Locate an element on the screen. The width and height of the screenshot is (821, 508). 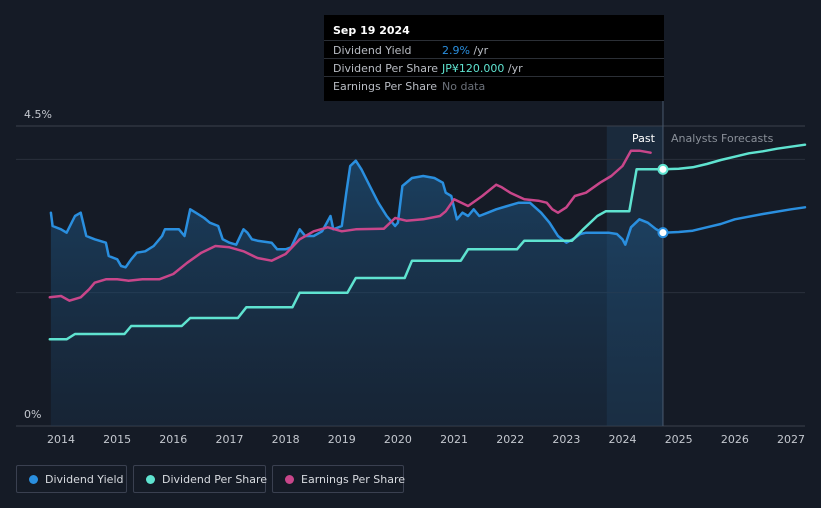
x-tick-label-2027: 2027 is located at coordinates (791, 439).